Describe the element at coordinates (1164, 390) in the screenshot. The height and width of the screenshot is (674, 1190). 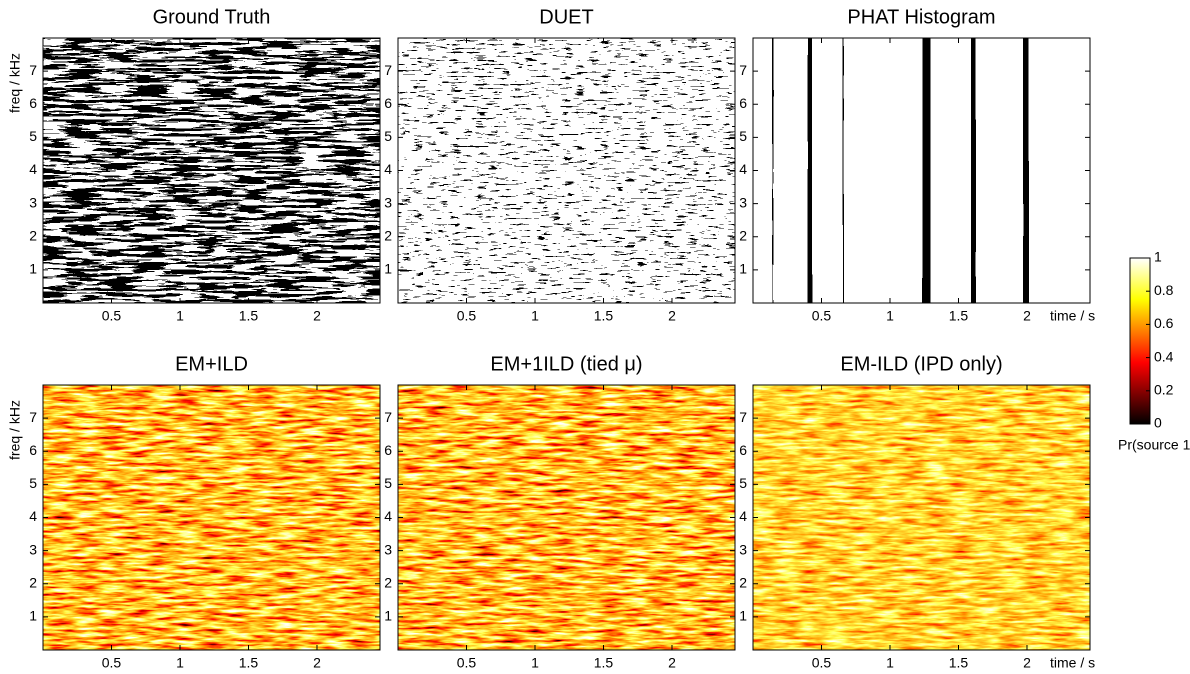
I see `colorbar-tick-label: 0.2` at that location.